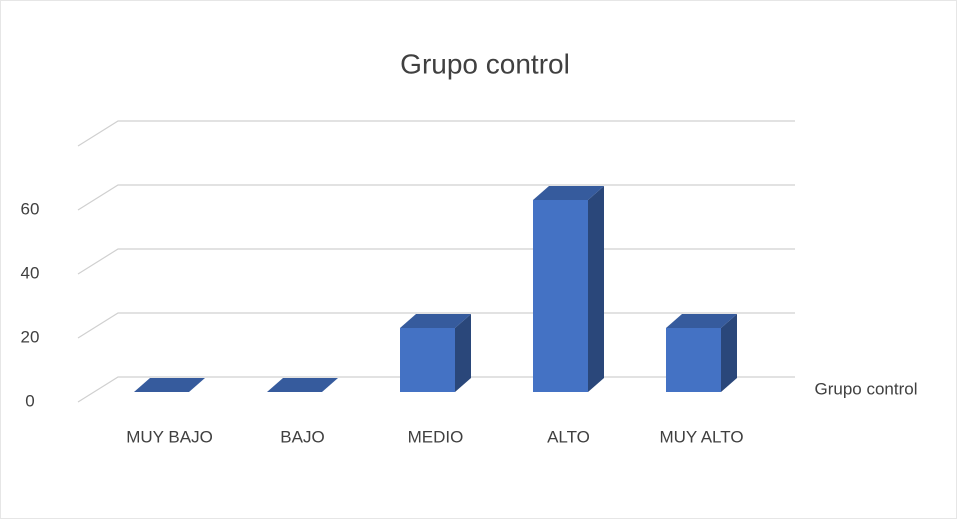 The height and width of the screenshot is (519, 957). I want to click on x-tick-label: ALTO, so click(568, 436).